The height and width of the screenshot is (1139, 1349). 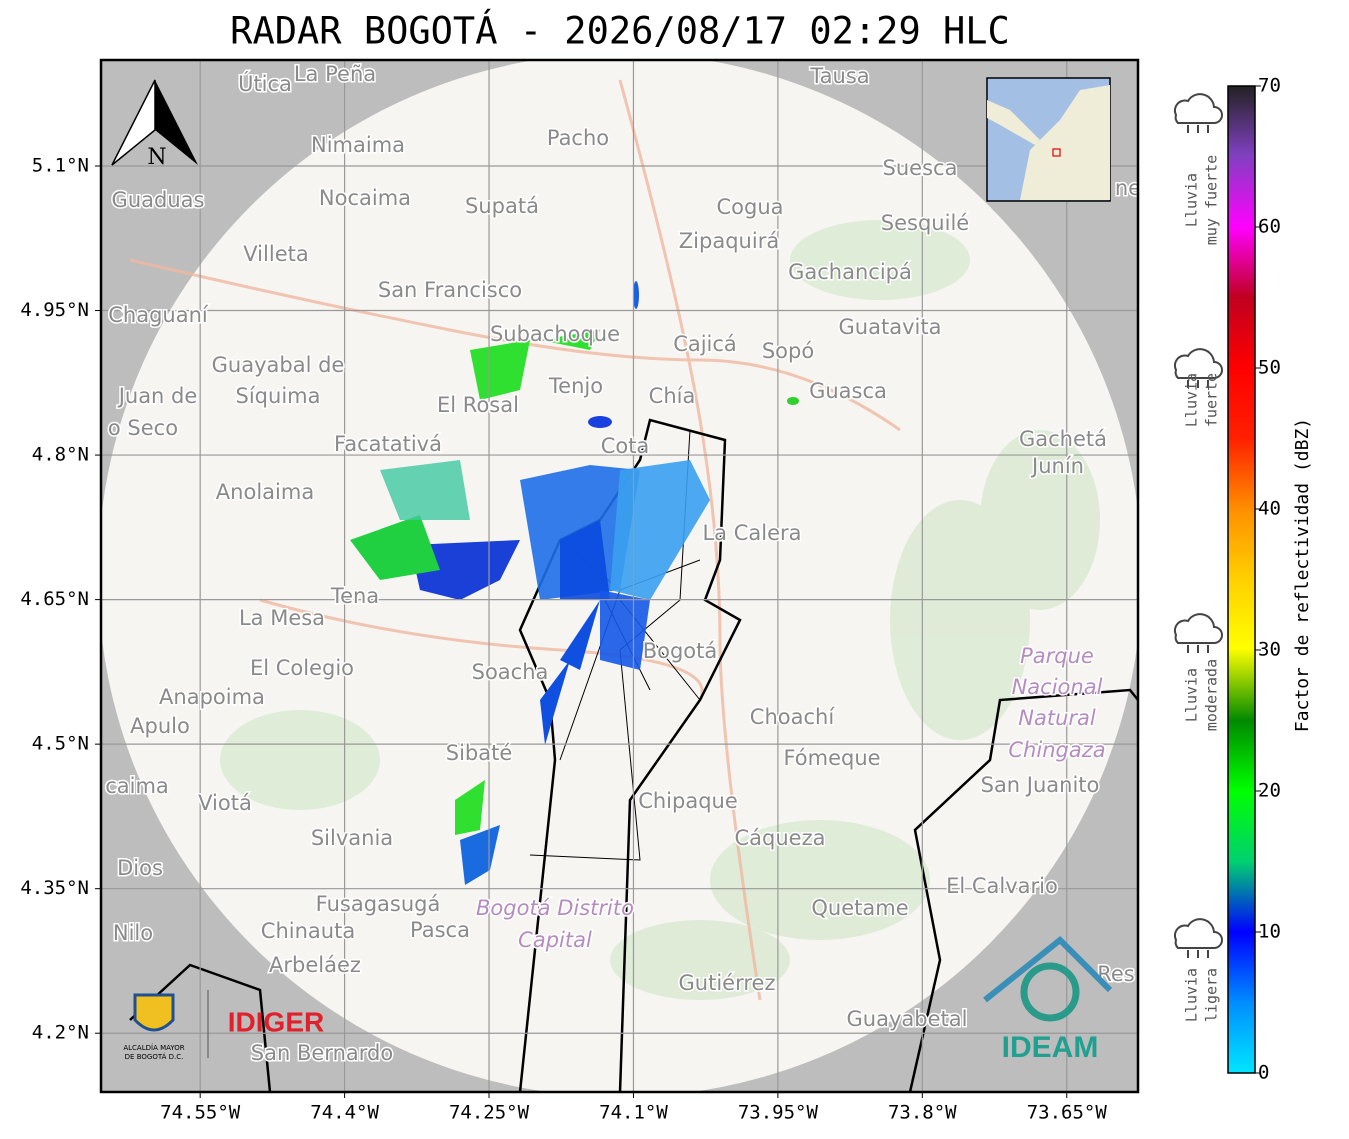 I want to click on place-label: Pacho, so click(x=578, y=138).